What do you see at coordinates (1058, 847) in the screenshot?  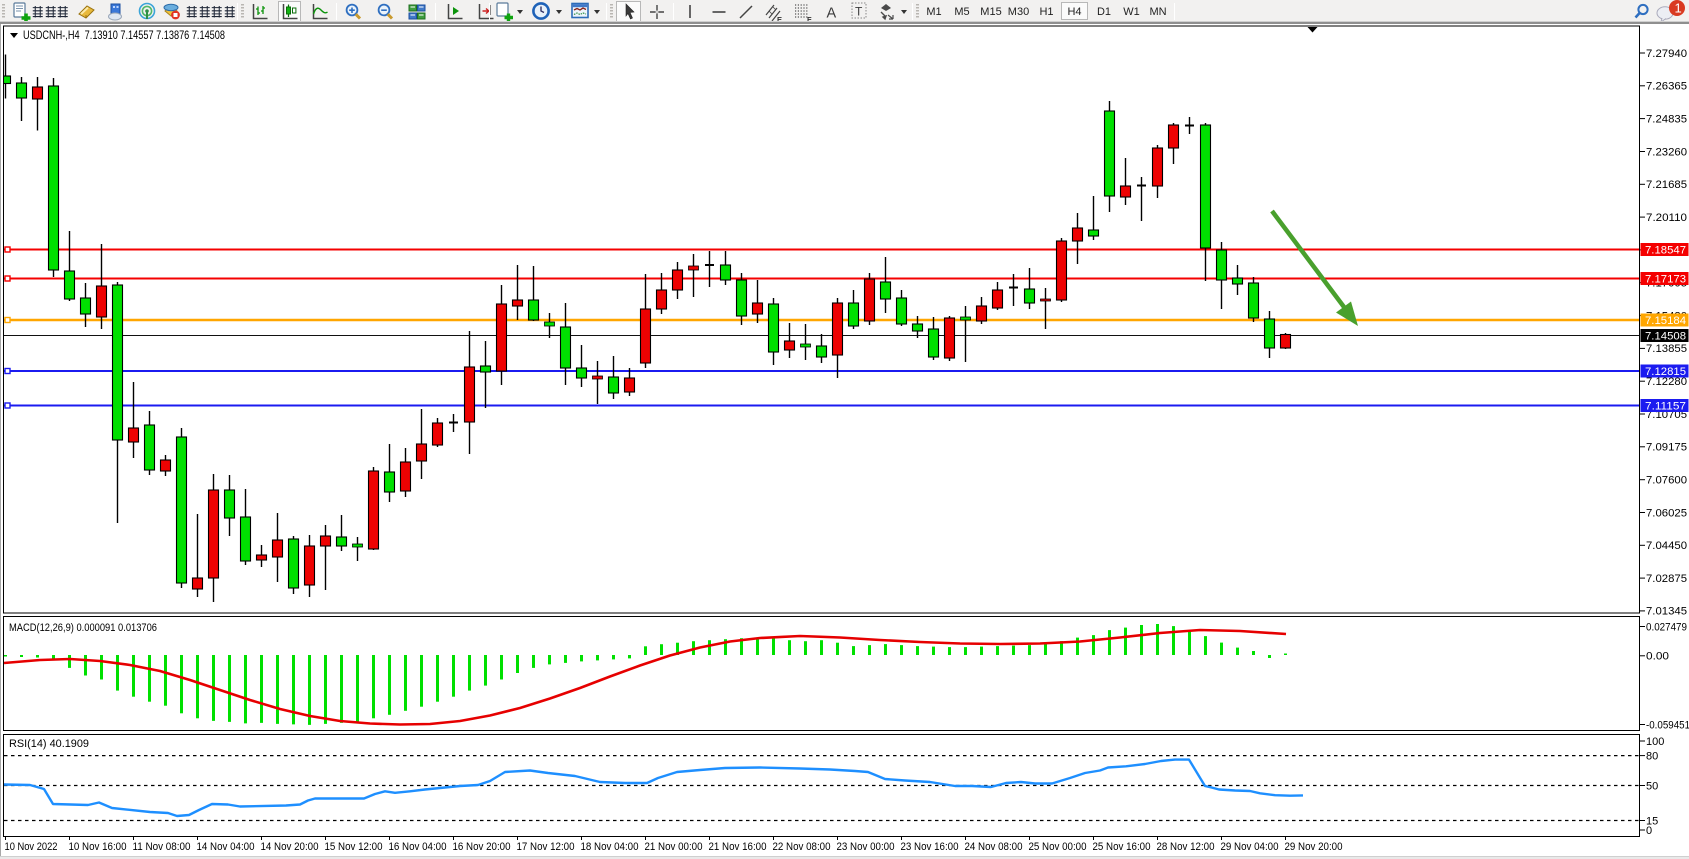 I see `svg-text: 25 Nov 00:00` at bounding box center [1058, 847].